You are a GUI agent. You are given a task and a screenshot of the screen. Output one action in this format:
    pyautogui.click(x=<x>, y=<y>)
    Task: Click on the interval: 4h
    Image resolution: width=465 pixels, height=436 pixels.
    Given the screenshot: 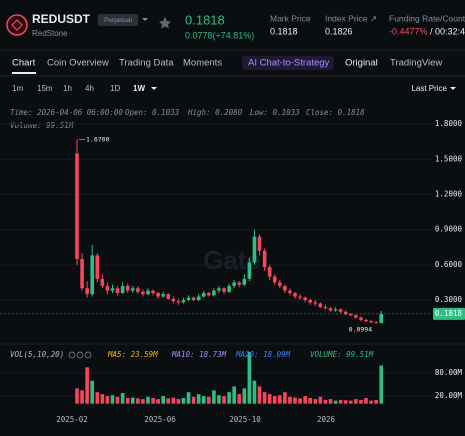 What is the action you would take?
    pyautogui.click(x=89, y=88)
    